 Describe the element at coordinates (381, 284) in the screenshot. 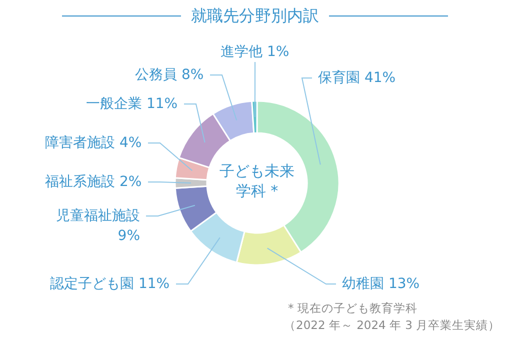

I see `slice-label: 幼稚園 13%` at that location.